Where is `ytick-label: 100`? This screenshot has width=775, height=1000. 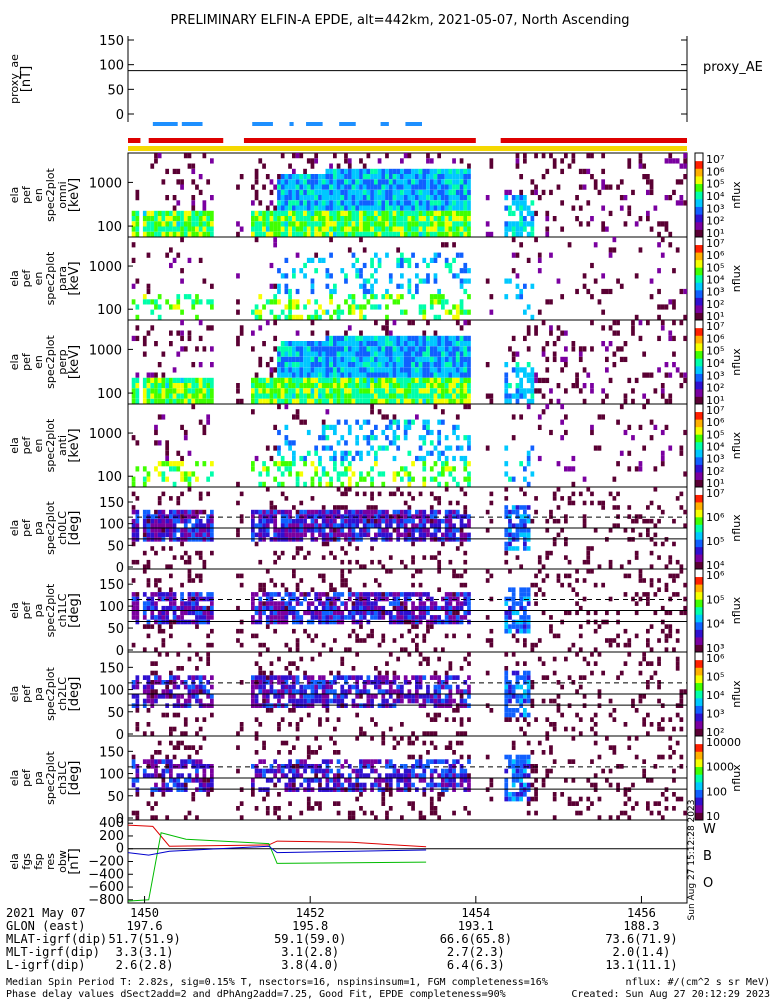 ytick-label: 100 is located at coordinates (109, 310).